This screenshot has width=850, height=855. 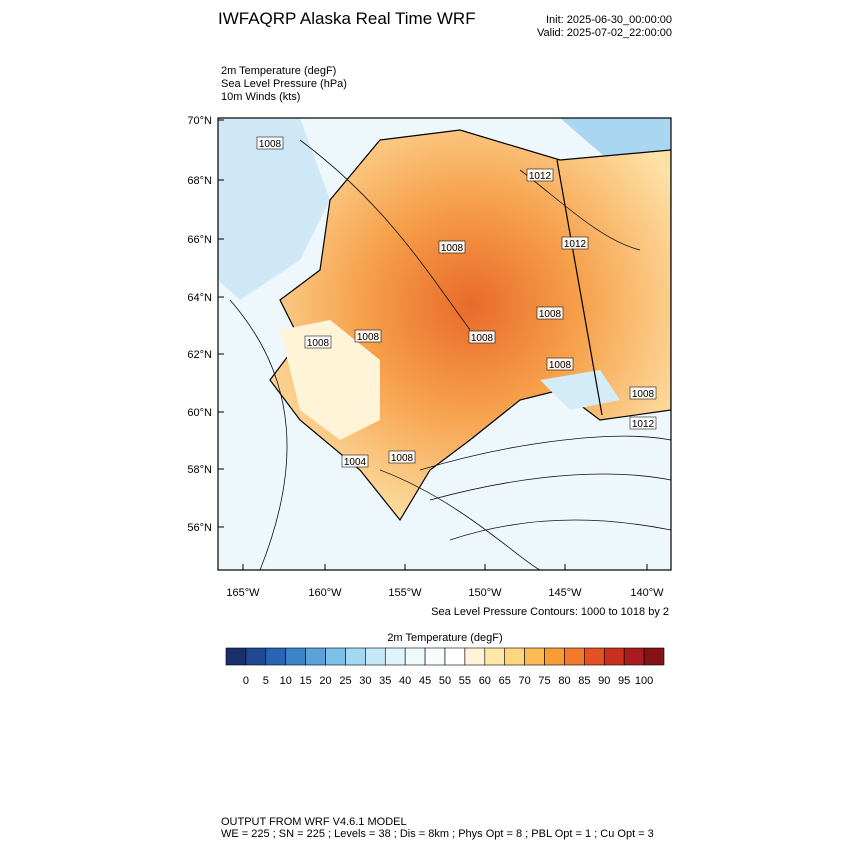 I want to click on lat-label: 64°N, so click(x=199, y=298).